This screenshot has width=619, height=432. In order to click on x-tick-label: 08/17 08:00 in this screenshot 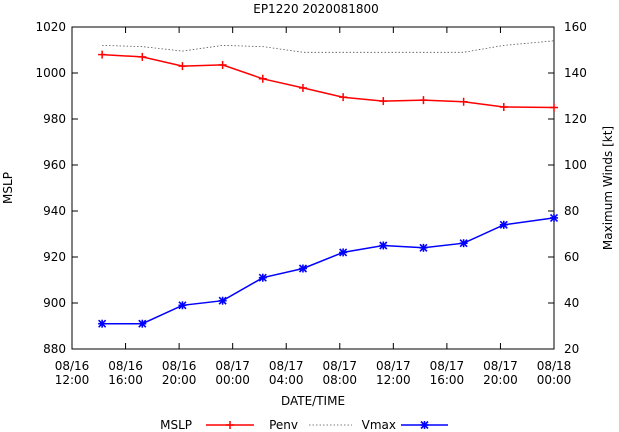, I will do `click(339, 373)`.